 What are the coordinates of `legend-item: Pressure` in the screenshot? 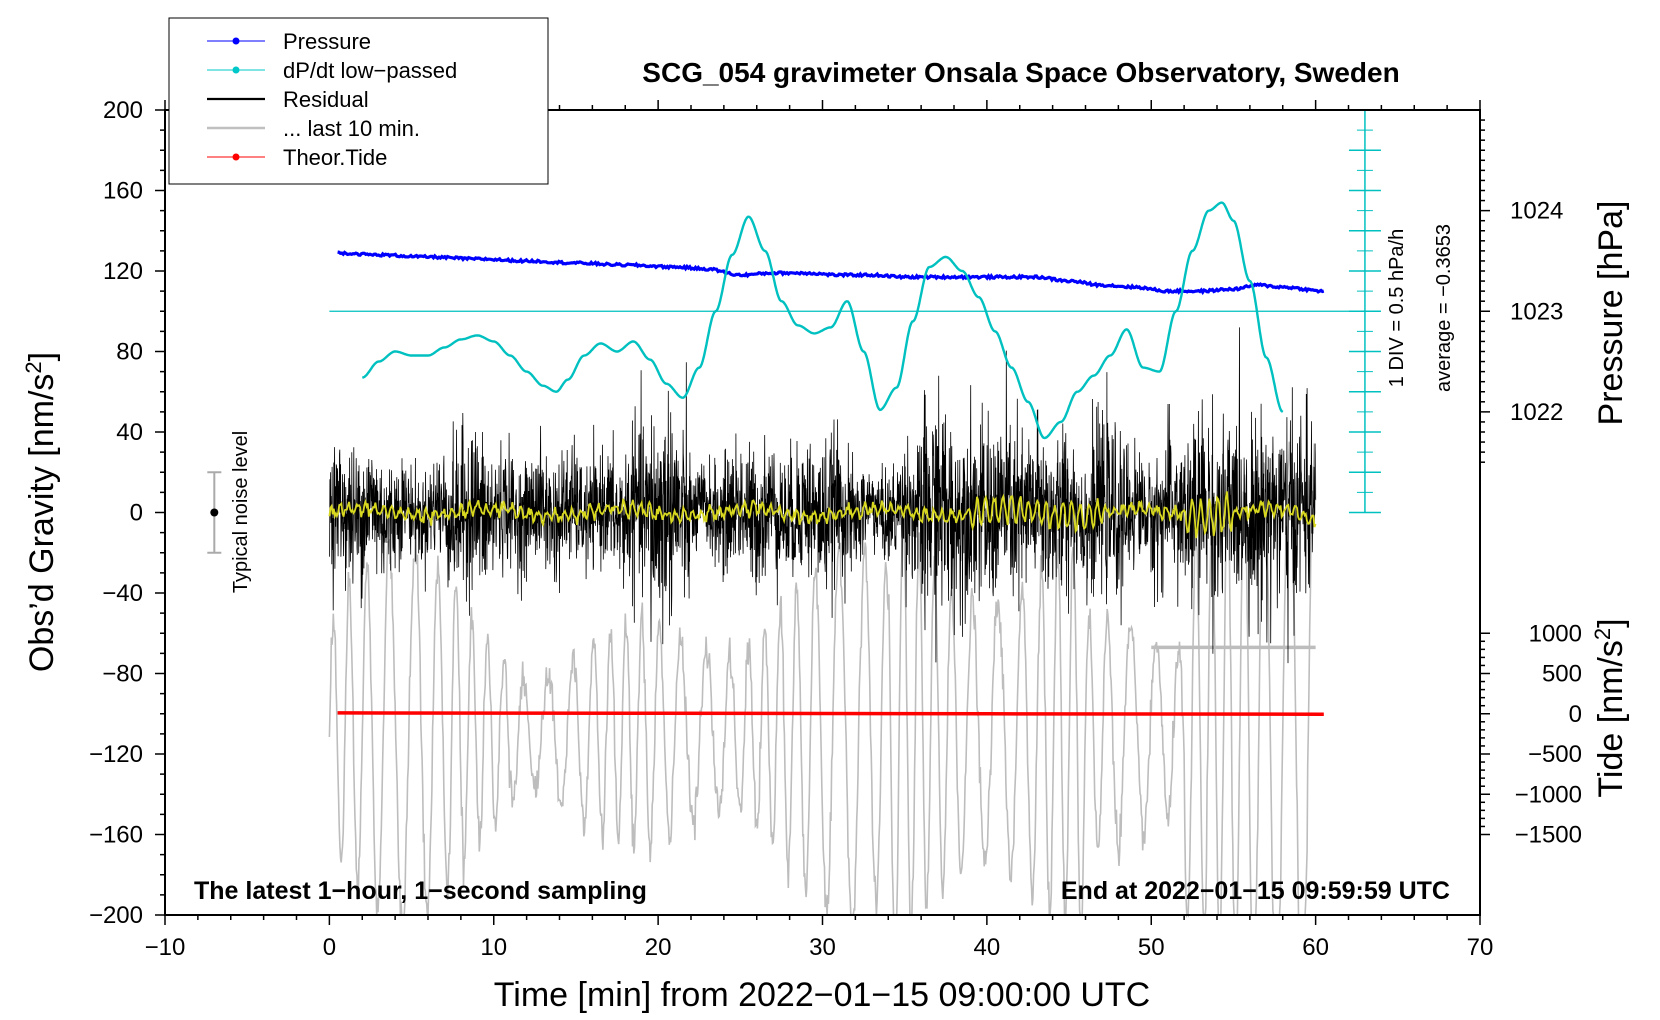 It's located at (289, 41).